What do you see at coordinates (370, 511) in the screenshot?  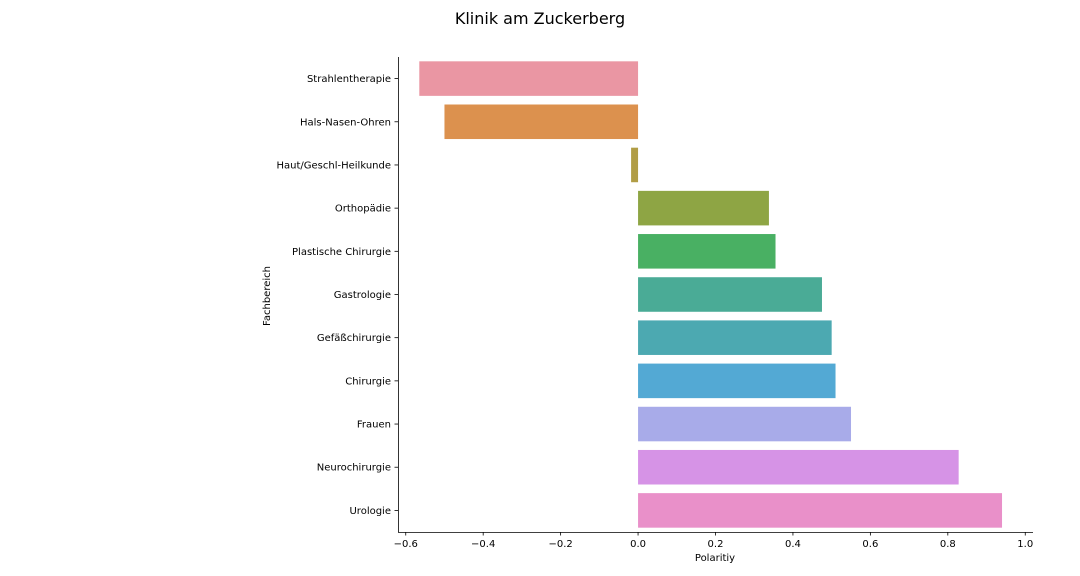 I see `y-tick-label-10: Urologie` at bounding box center [370, 511].